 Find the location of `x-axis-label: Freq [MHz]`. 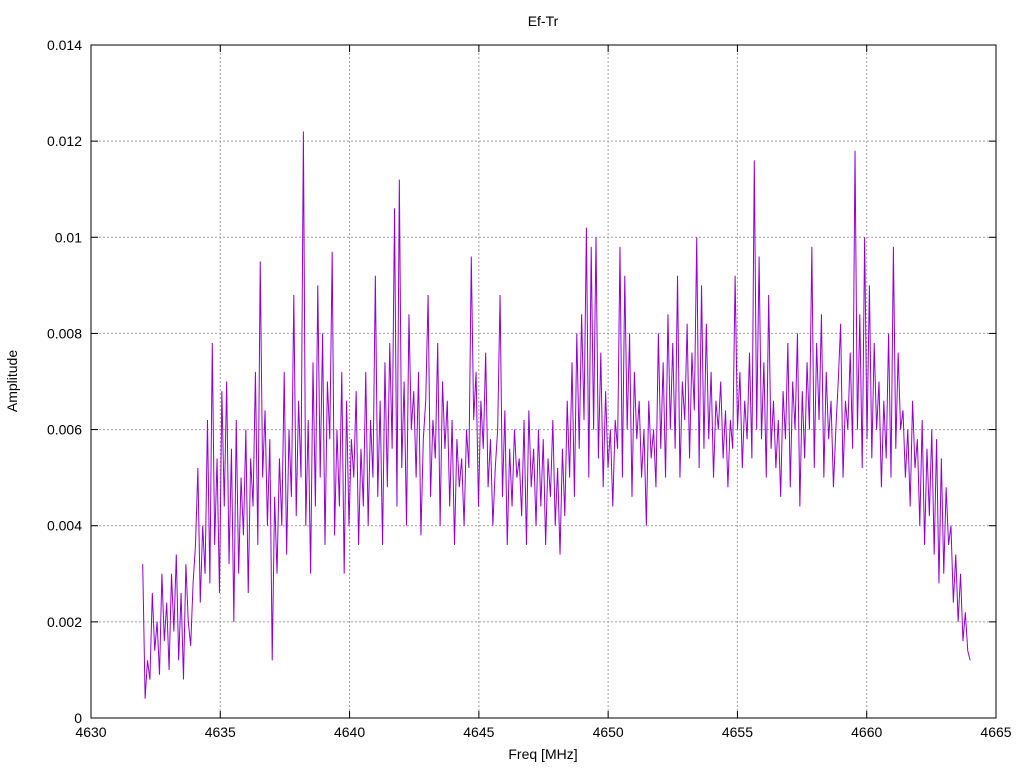

x-axis-label: Freq [MHz] is located at coordinates (542, 754).